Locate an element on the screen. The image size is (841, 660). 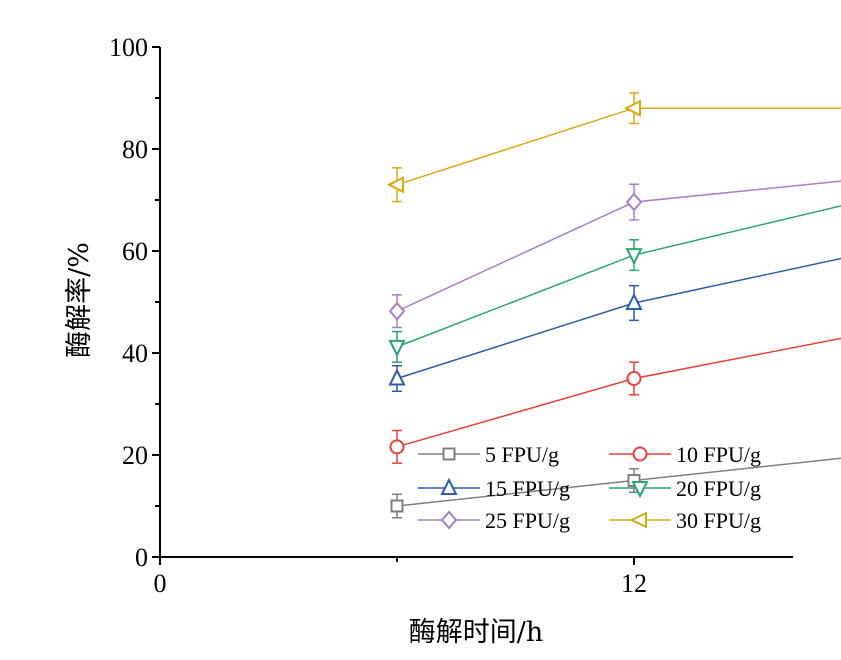
legend-item: 25 FPU/g is located at coordinates (494, 520).